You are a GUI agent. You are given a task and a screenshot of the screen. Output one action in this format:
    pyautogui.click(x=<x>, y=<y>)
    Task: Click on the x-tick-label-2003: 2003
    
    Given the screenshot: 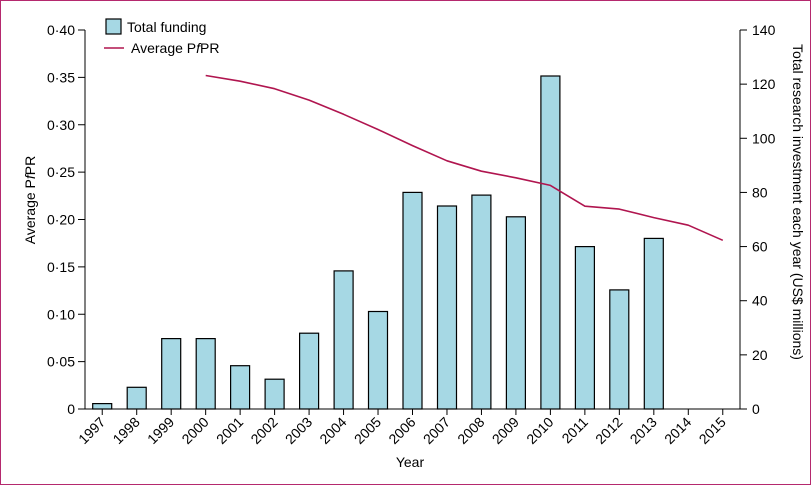 What is the action you would take?
    pyautogui.click(x=298, y=430)
    